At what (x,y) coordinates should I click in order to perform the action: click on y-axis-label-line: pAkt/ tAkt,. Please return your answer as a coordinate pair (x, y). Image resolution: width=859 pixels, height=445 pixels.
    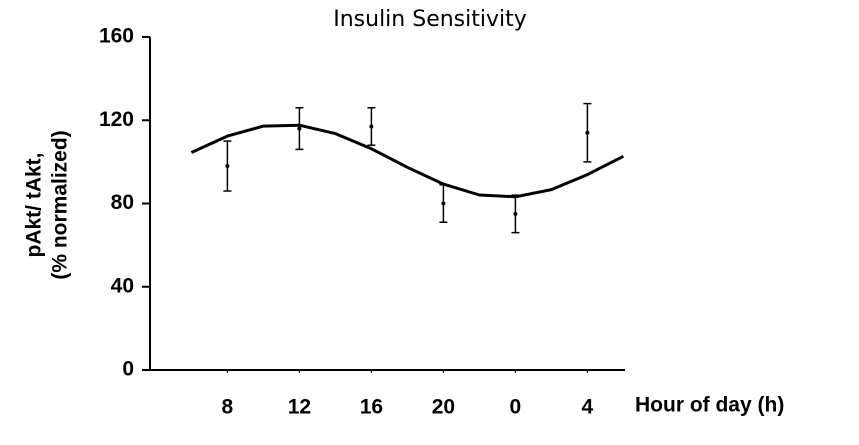
    Looking at the image, I should click on (34, 205).